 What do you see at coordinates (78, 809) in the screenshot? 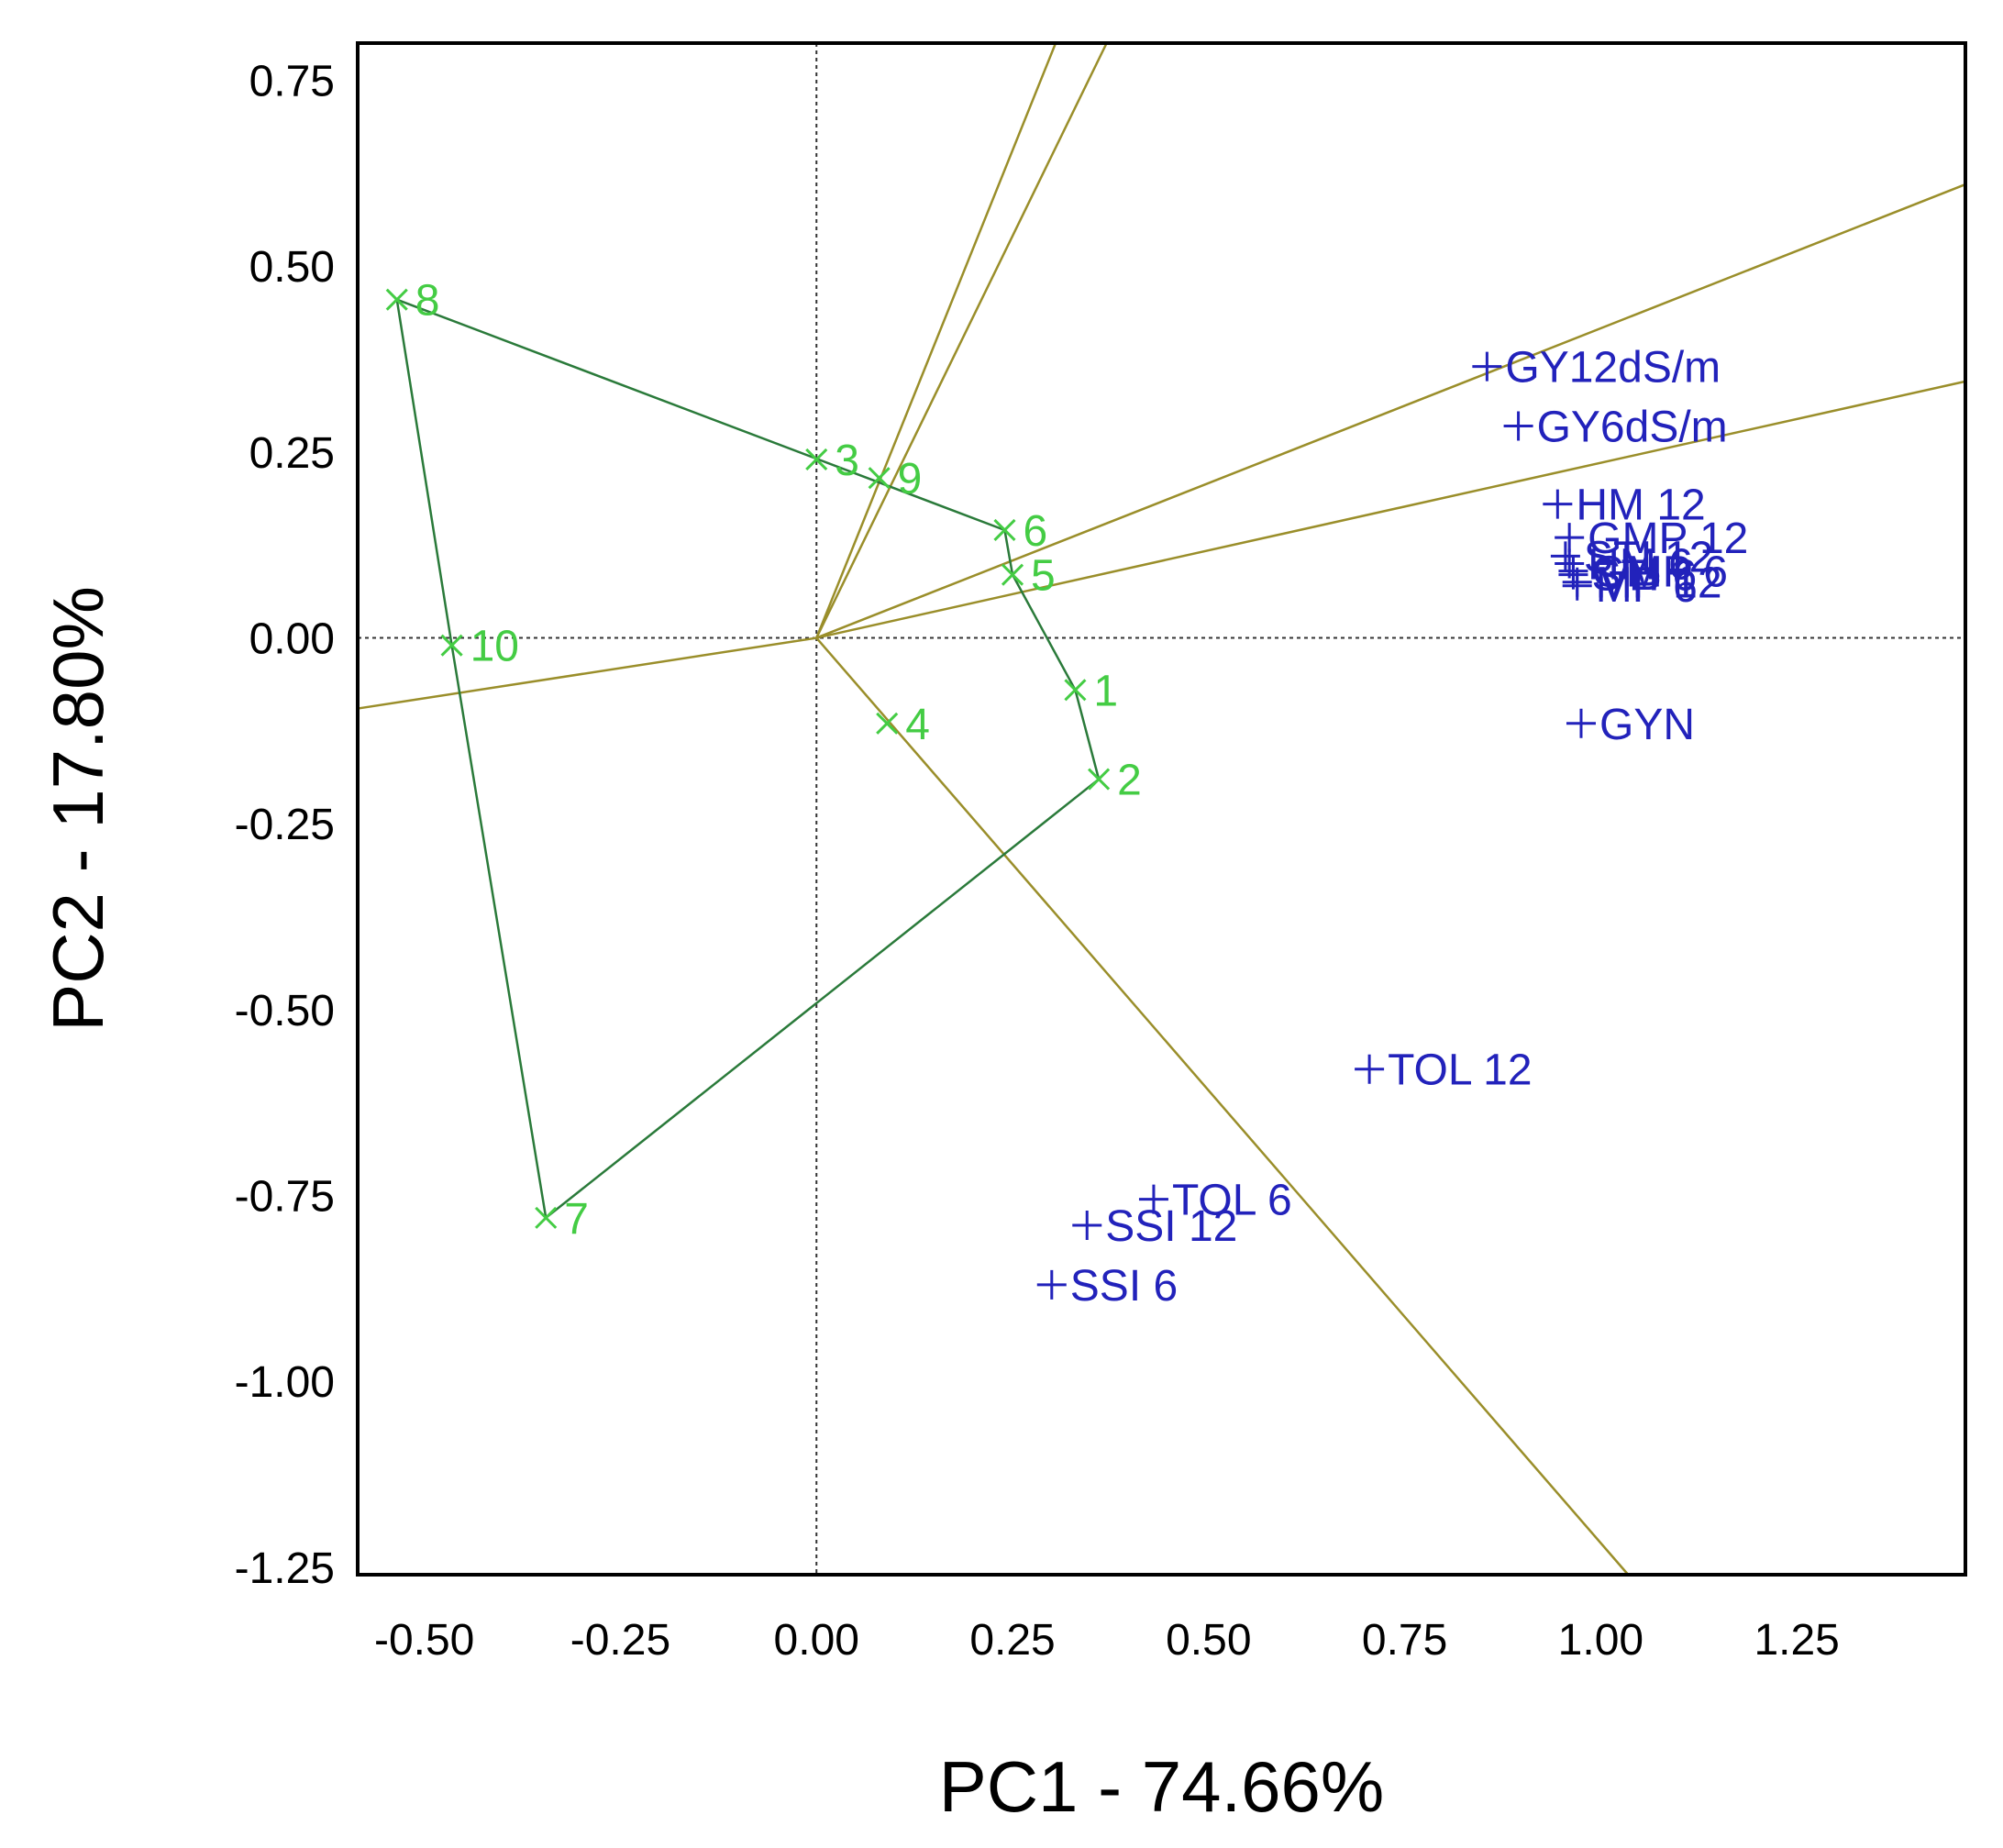
I see `y-axis-title: PC2 - 17.80%` at bounding box center [78, 809].